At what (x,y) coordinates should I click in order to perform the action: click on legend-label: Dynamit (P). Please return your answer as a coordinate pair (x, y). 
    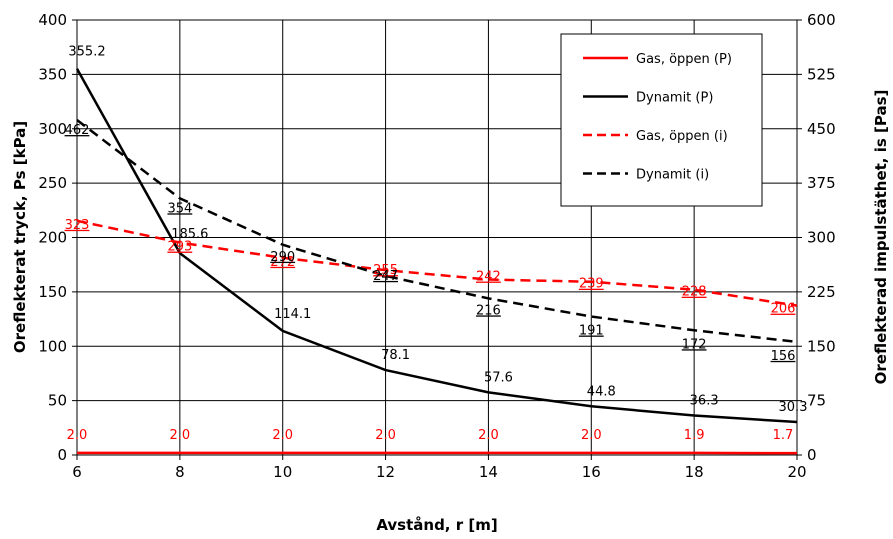
    Looking at the image, I should click on (674, 98).